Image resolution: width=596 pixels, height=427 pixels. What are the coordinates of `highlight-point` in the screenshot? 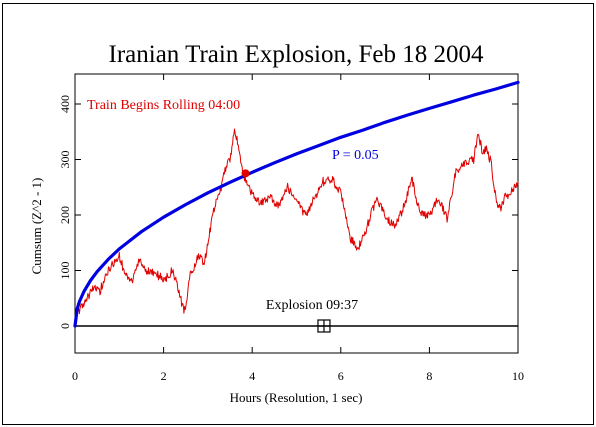 It's located at (245, 173).